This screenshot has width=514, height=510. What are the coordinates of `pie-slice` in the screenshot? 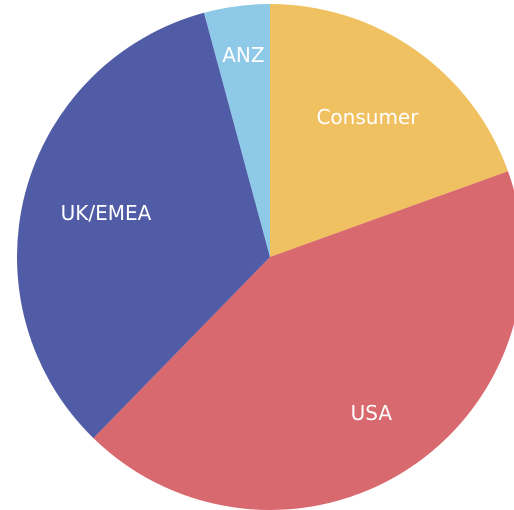 It's located at (237, 130).